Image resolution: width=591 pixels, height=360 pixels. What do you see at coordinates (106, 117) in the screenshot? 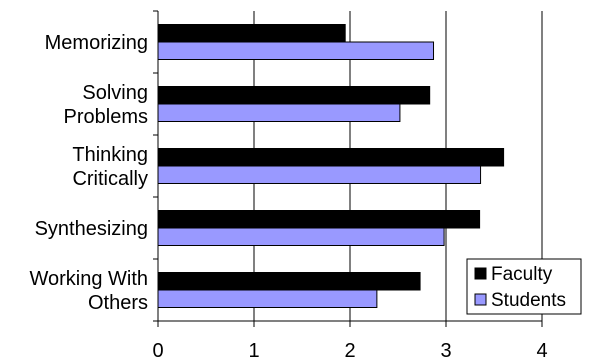
I see `category-label: Problems` at bounding box center [106, 117].